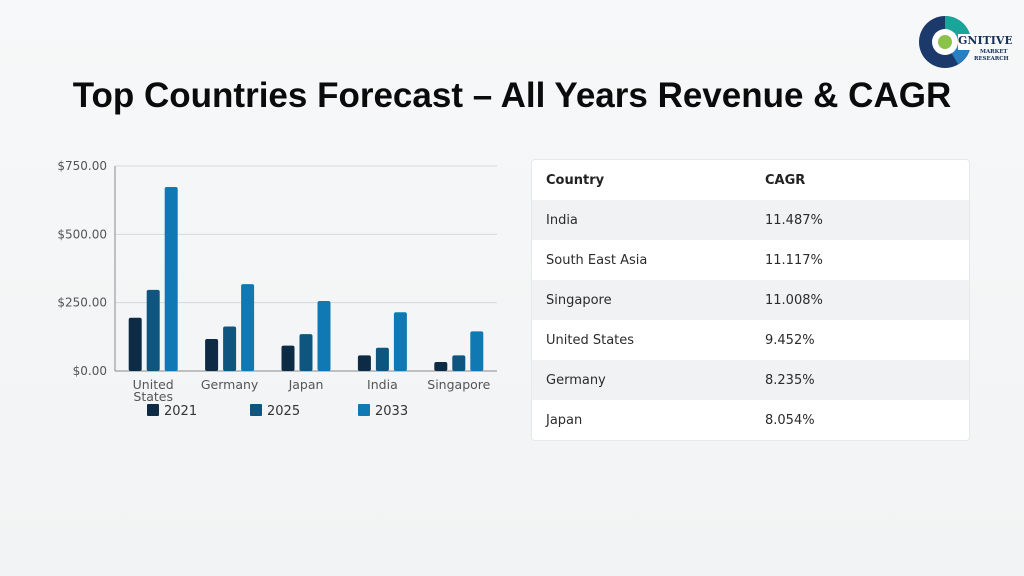 The height and width of the screenshot is (576, 1024). Describe the element at coordinates (153, 330) in the screenshot. I see `bar-2025-united-states` at that location.